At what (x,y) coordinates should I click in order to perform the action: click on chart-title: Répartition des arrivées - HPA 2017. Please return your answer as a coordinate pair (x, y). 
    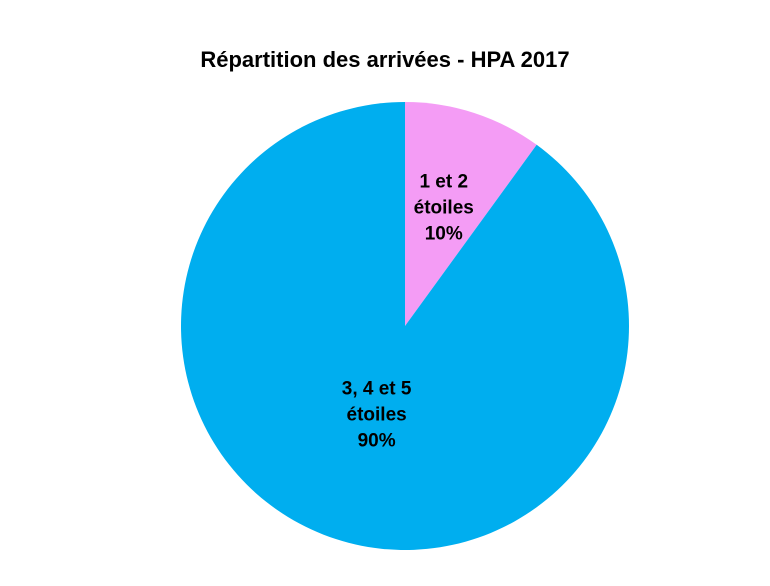
    Looking at the image, I should click on (385, 59).